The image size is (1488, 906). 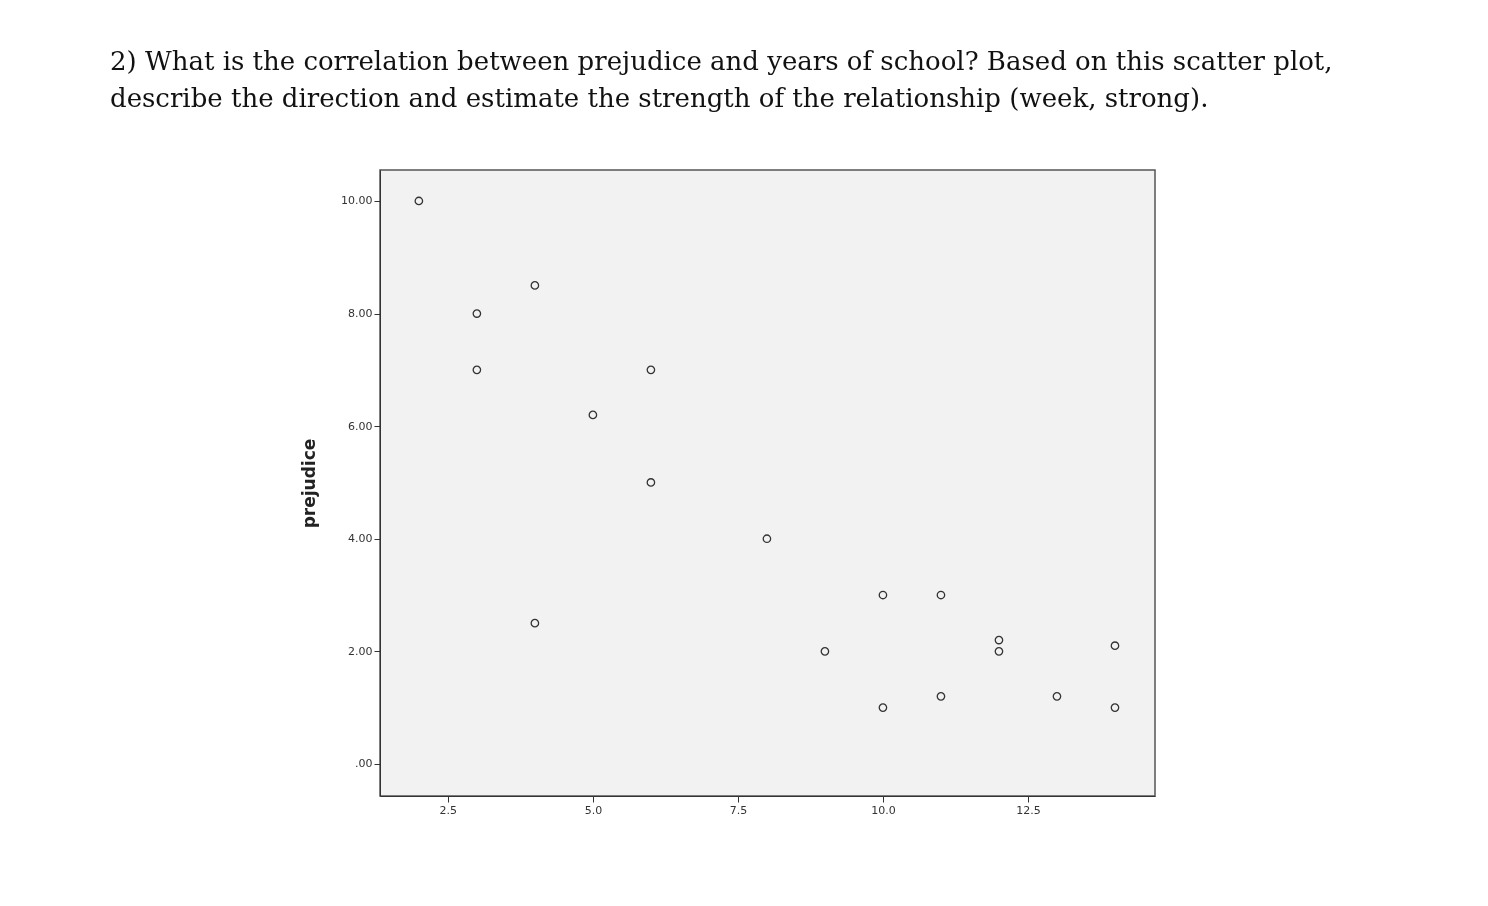 What do you see at coordinates (738, 810) in the screenshot?
I see `x-tick-label: 7.5` at bounding box center [738, 810].